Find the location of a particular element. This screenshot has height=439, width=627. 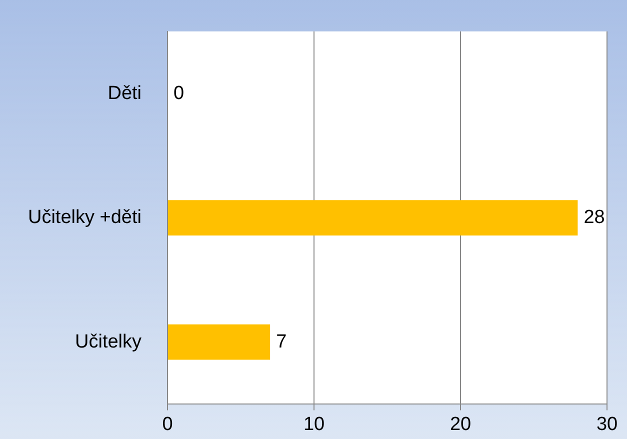

y-tick-label: Učitelky +děti is located at coordinates (85, 217).